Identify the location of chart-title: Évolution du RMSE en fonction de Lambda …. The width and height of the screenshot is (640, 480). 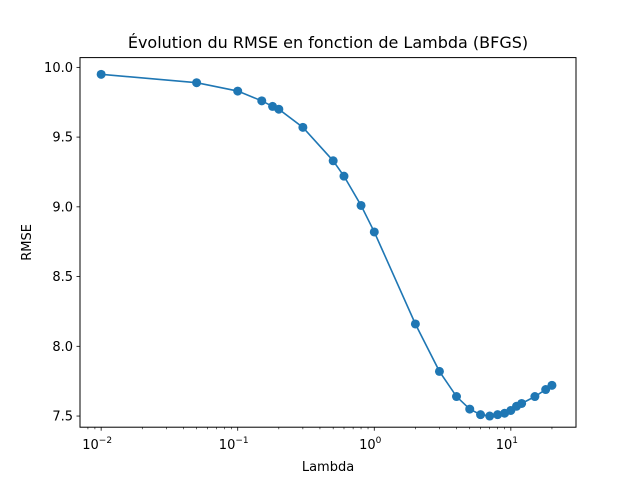
(328, 42).